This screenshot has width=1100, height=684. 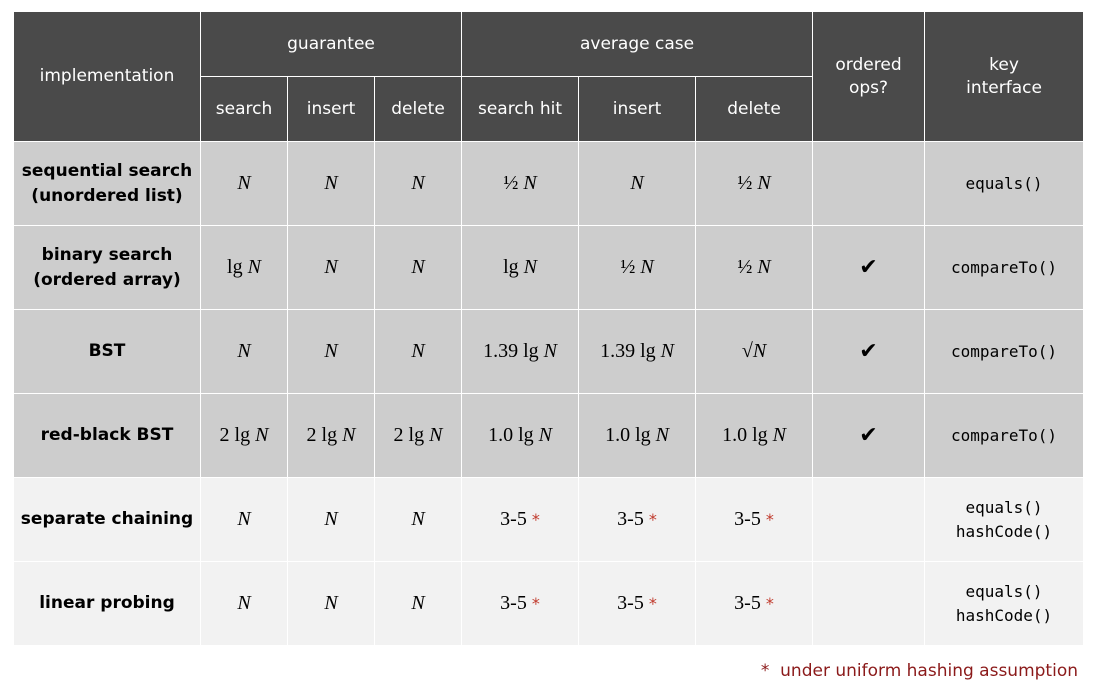 I want to click on header-guarantee-search: search, so click(x=244, y=109).